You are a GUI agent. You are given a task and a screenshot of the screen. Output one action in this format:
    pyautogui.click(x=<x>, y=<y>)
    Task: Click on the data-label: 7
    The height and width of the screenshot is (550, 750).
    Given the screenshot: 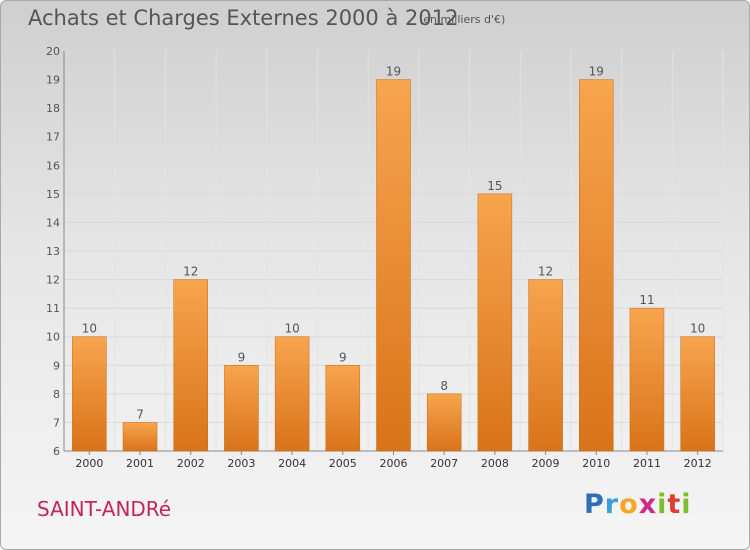 What is the action you would take?
    pyautogui.click(x=140, y=414)
    